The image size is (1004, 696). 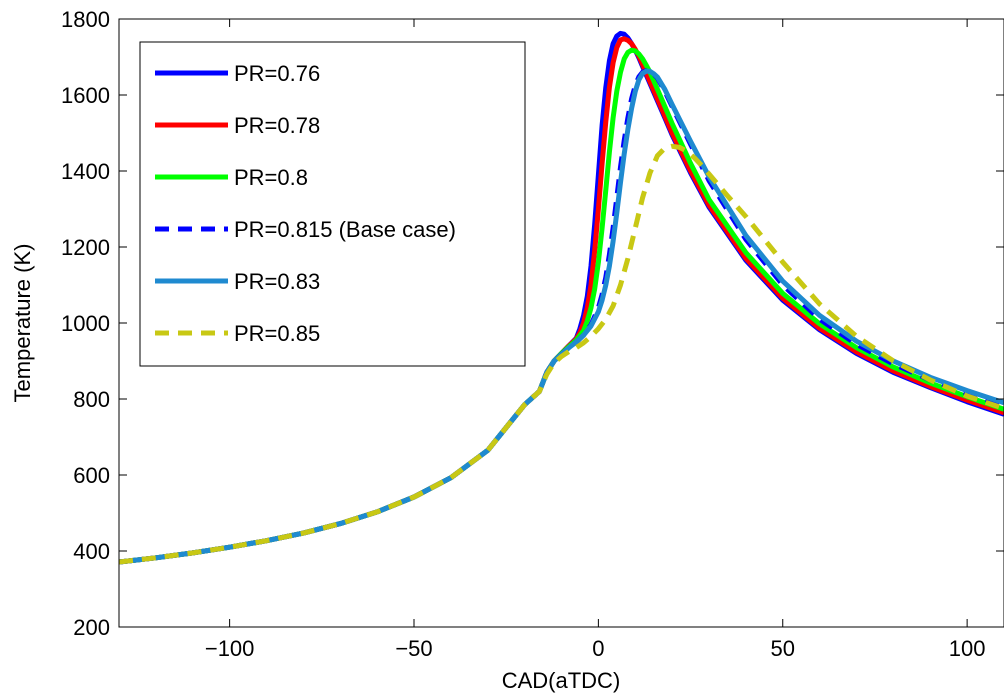 I want to click on x-tick-label: −100, so click(x=230, y=648).